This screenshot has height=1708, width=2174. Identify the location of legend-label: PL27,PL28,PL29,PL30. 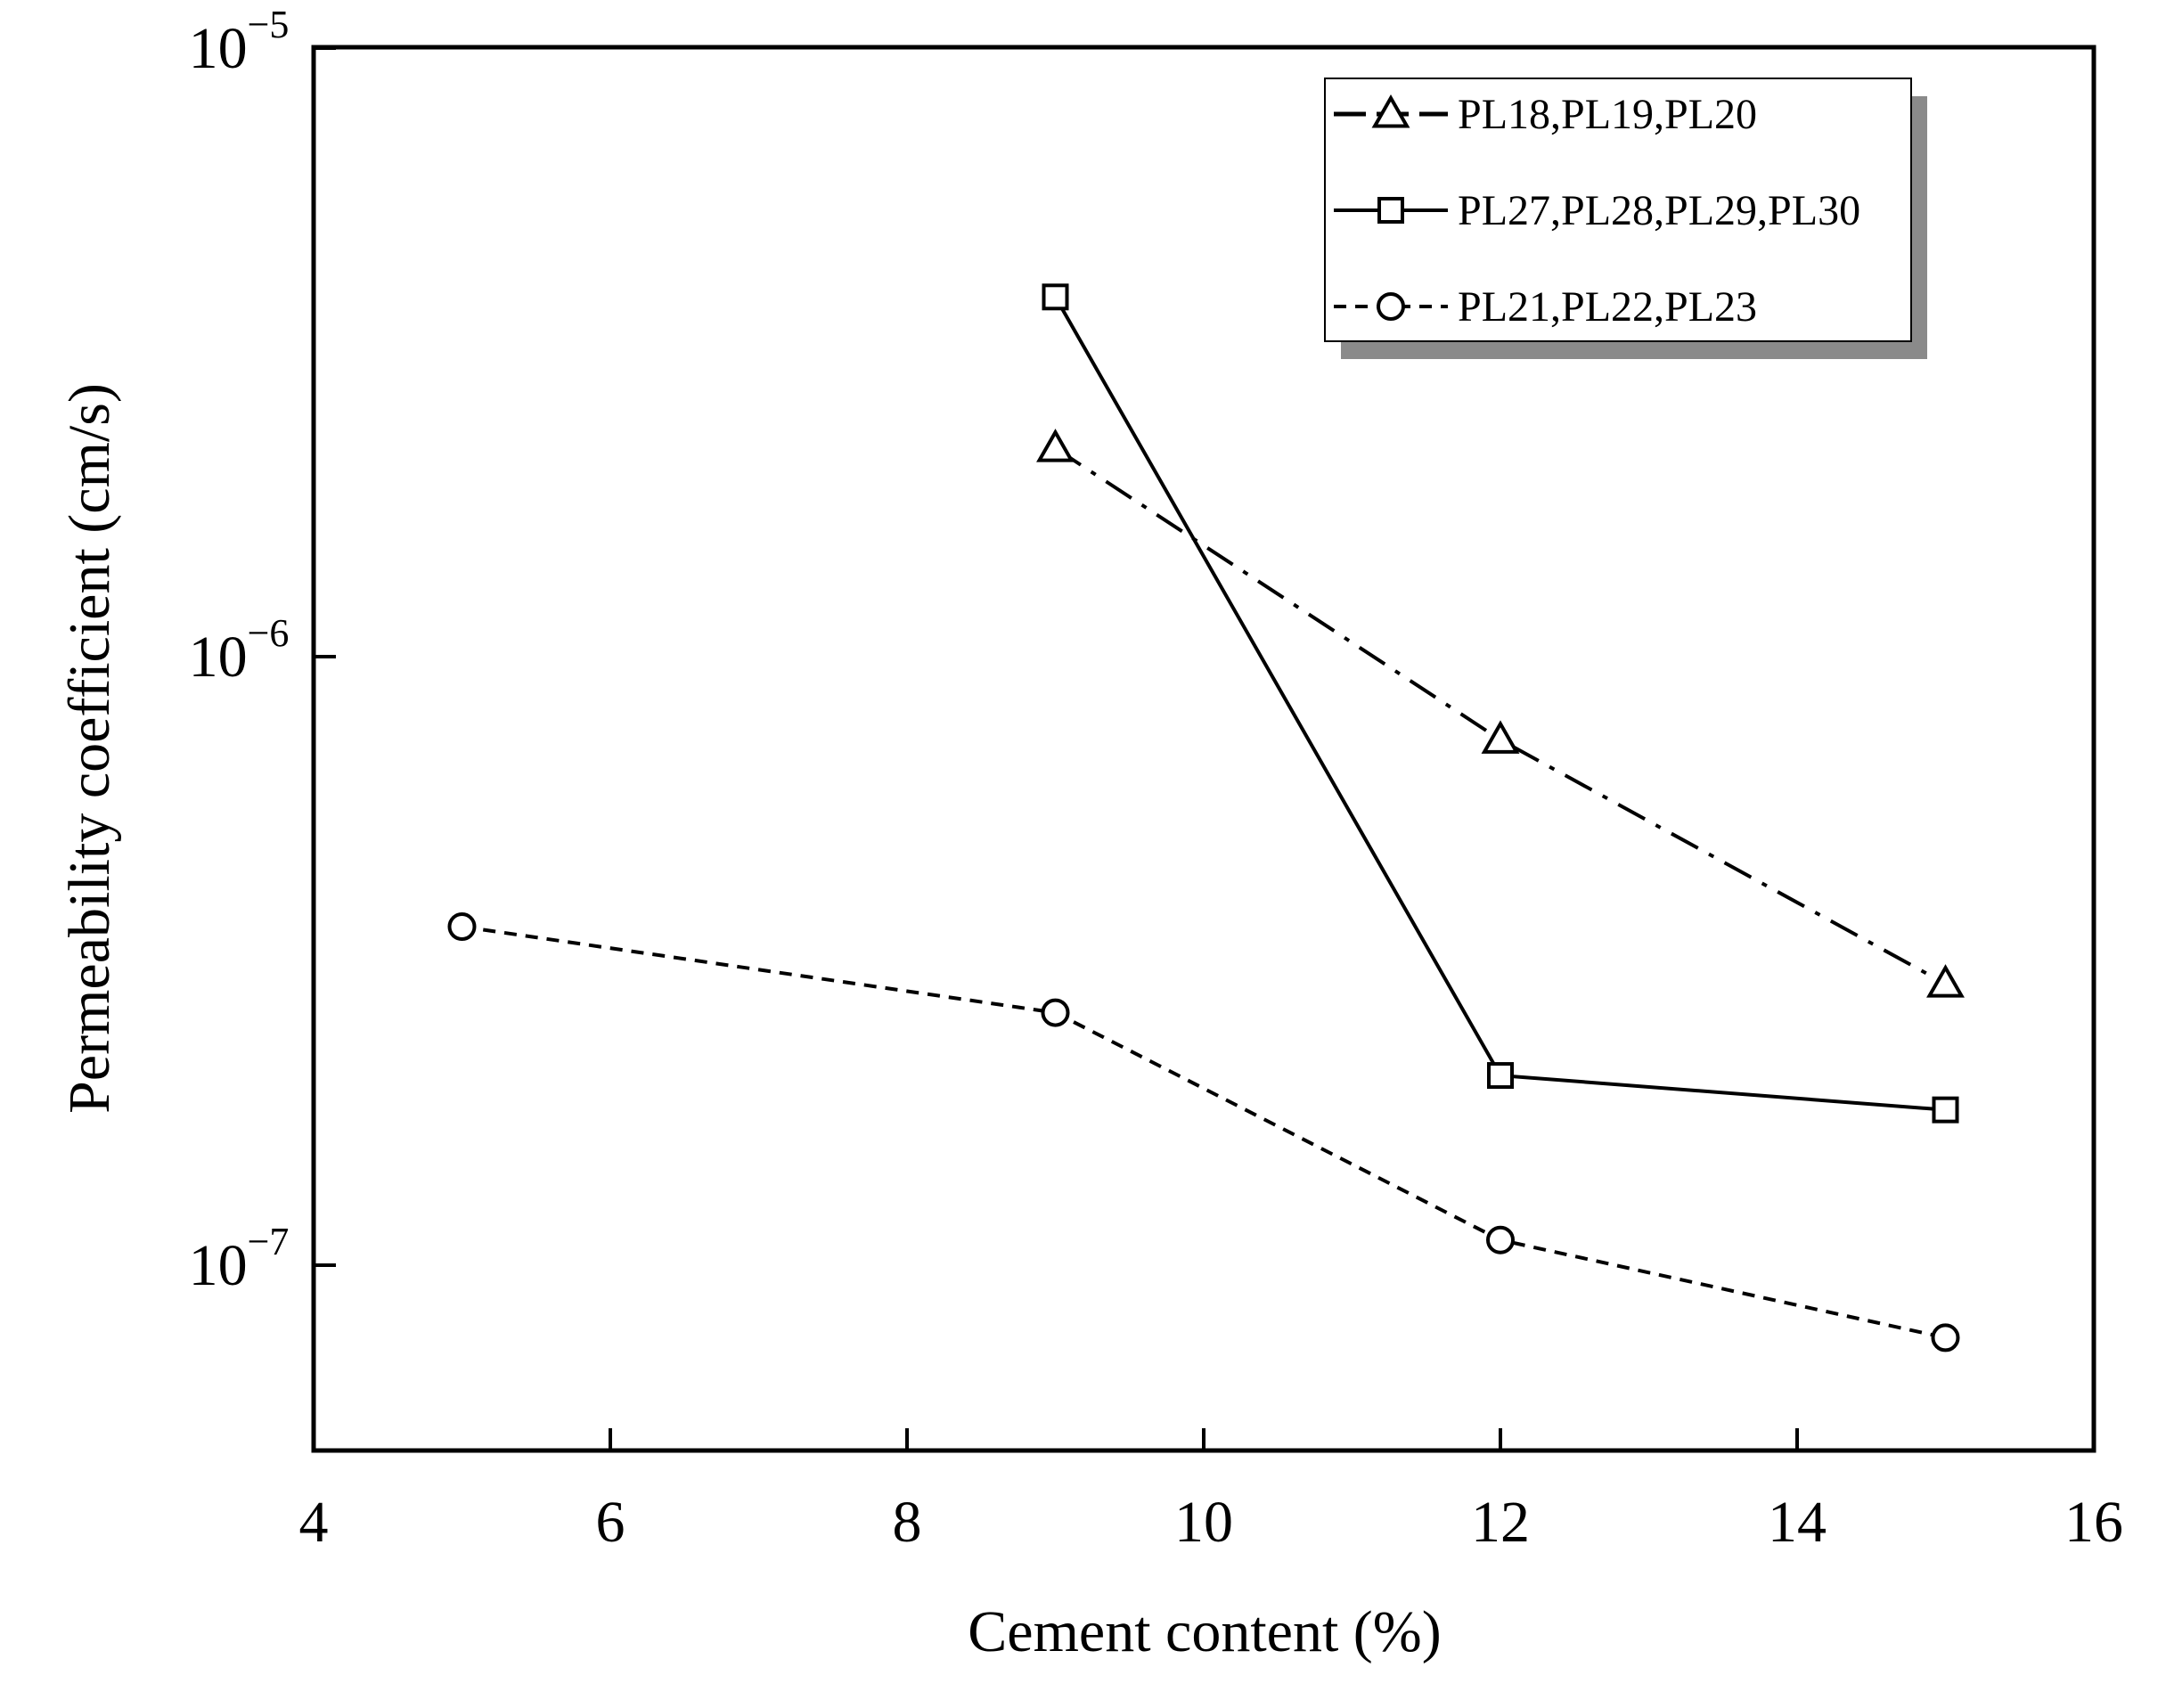
(1659, 210).